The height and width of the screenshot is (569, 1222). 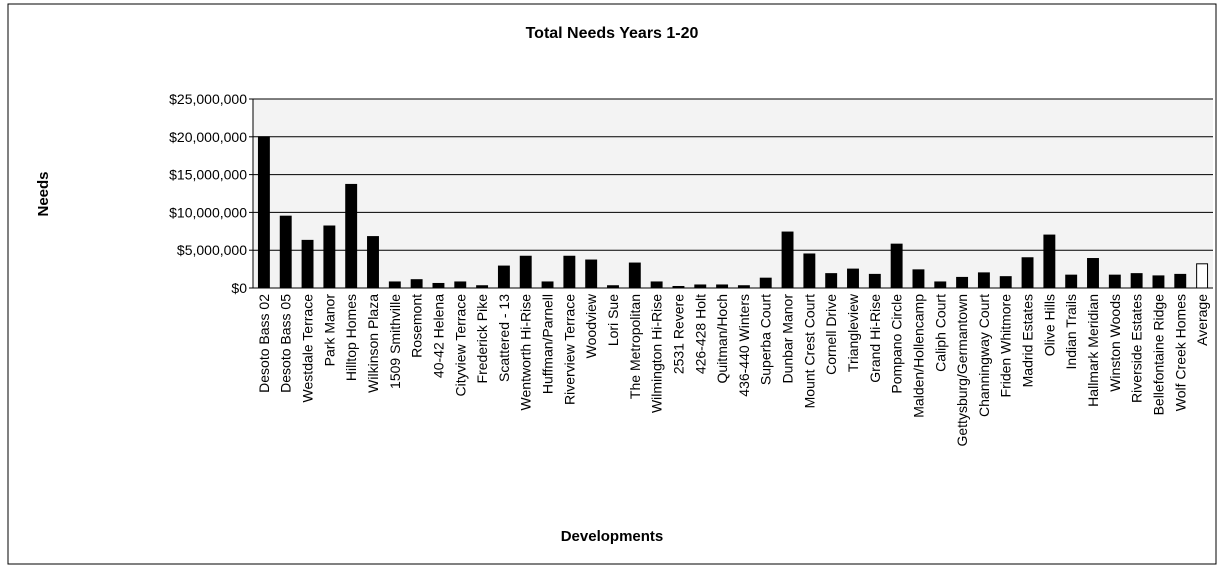 What do you see at coordinates (1071, 331) in the screenshot?
I see `x-tick-label: Indian Trails` at bounding box center [1071, 331].